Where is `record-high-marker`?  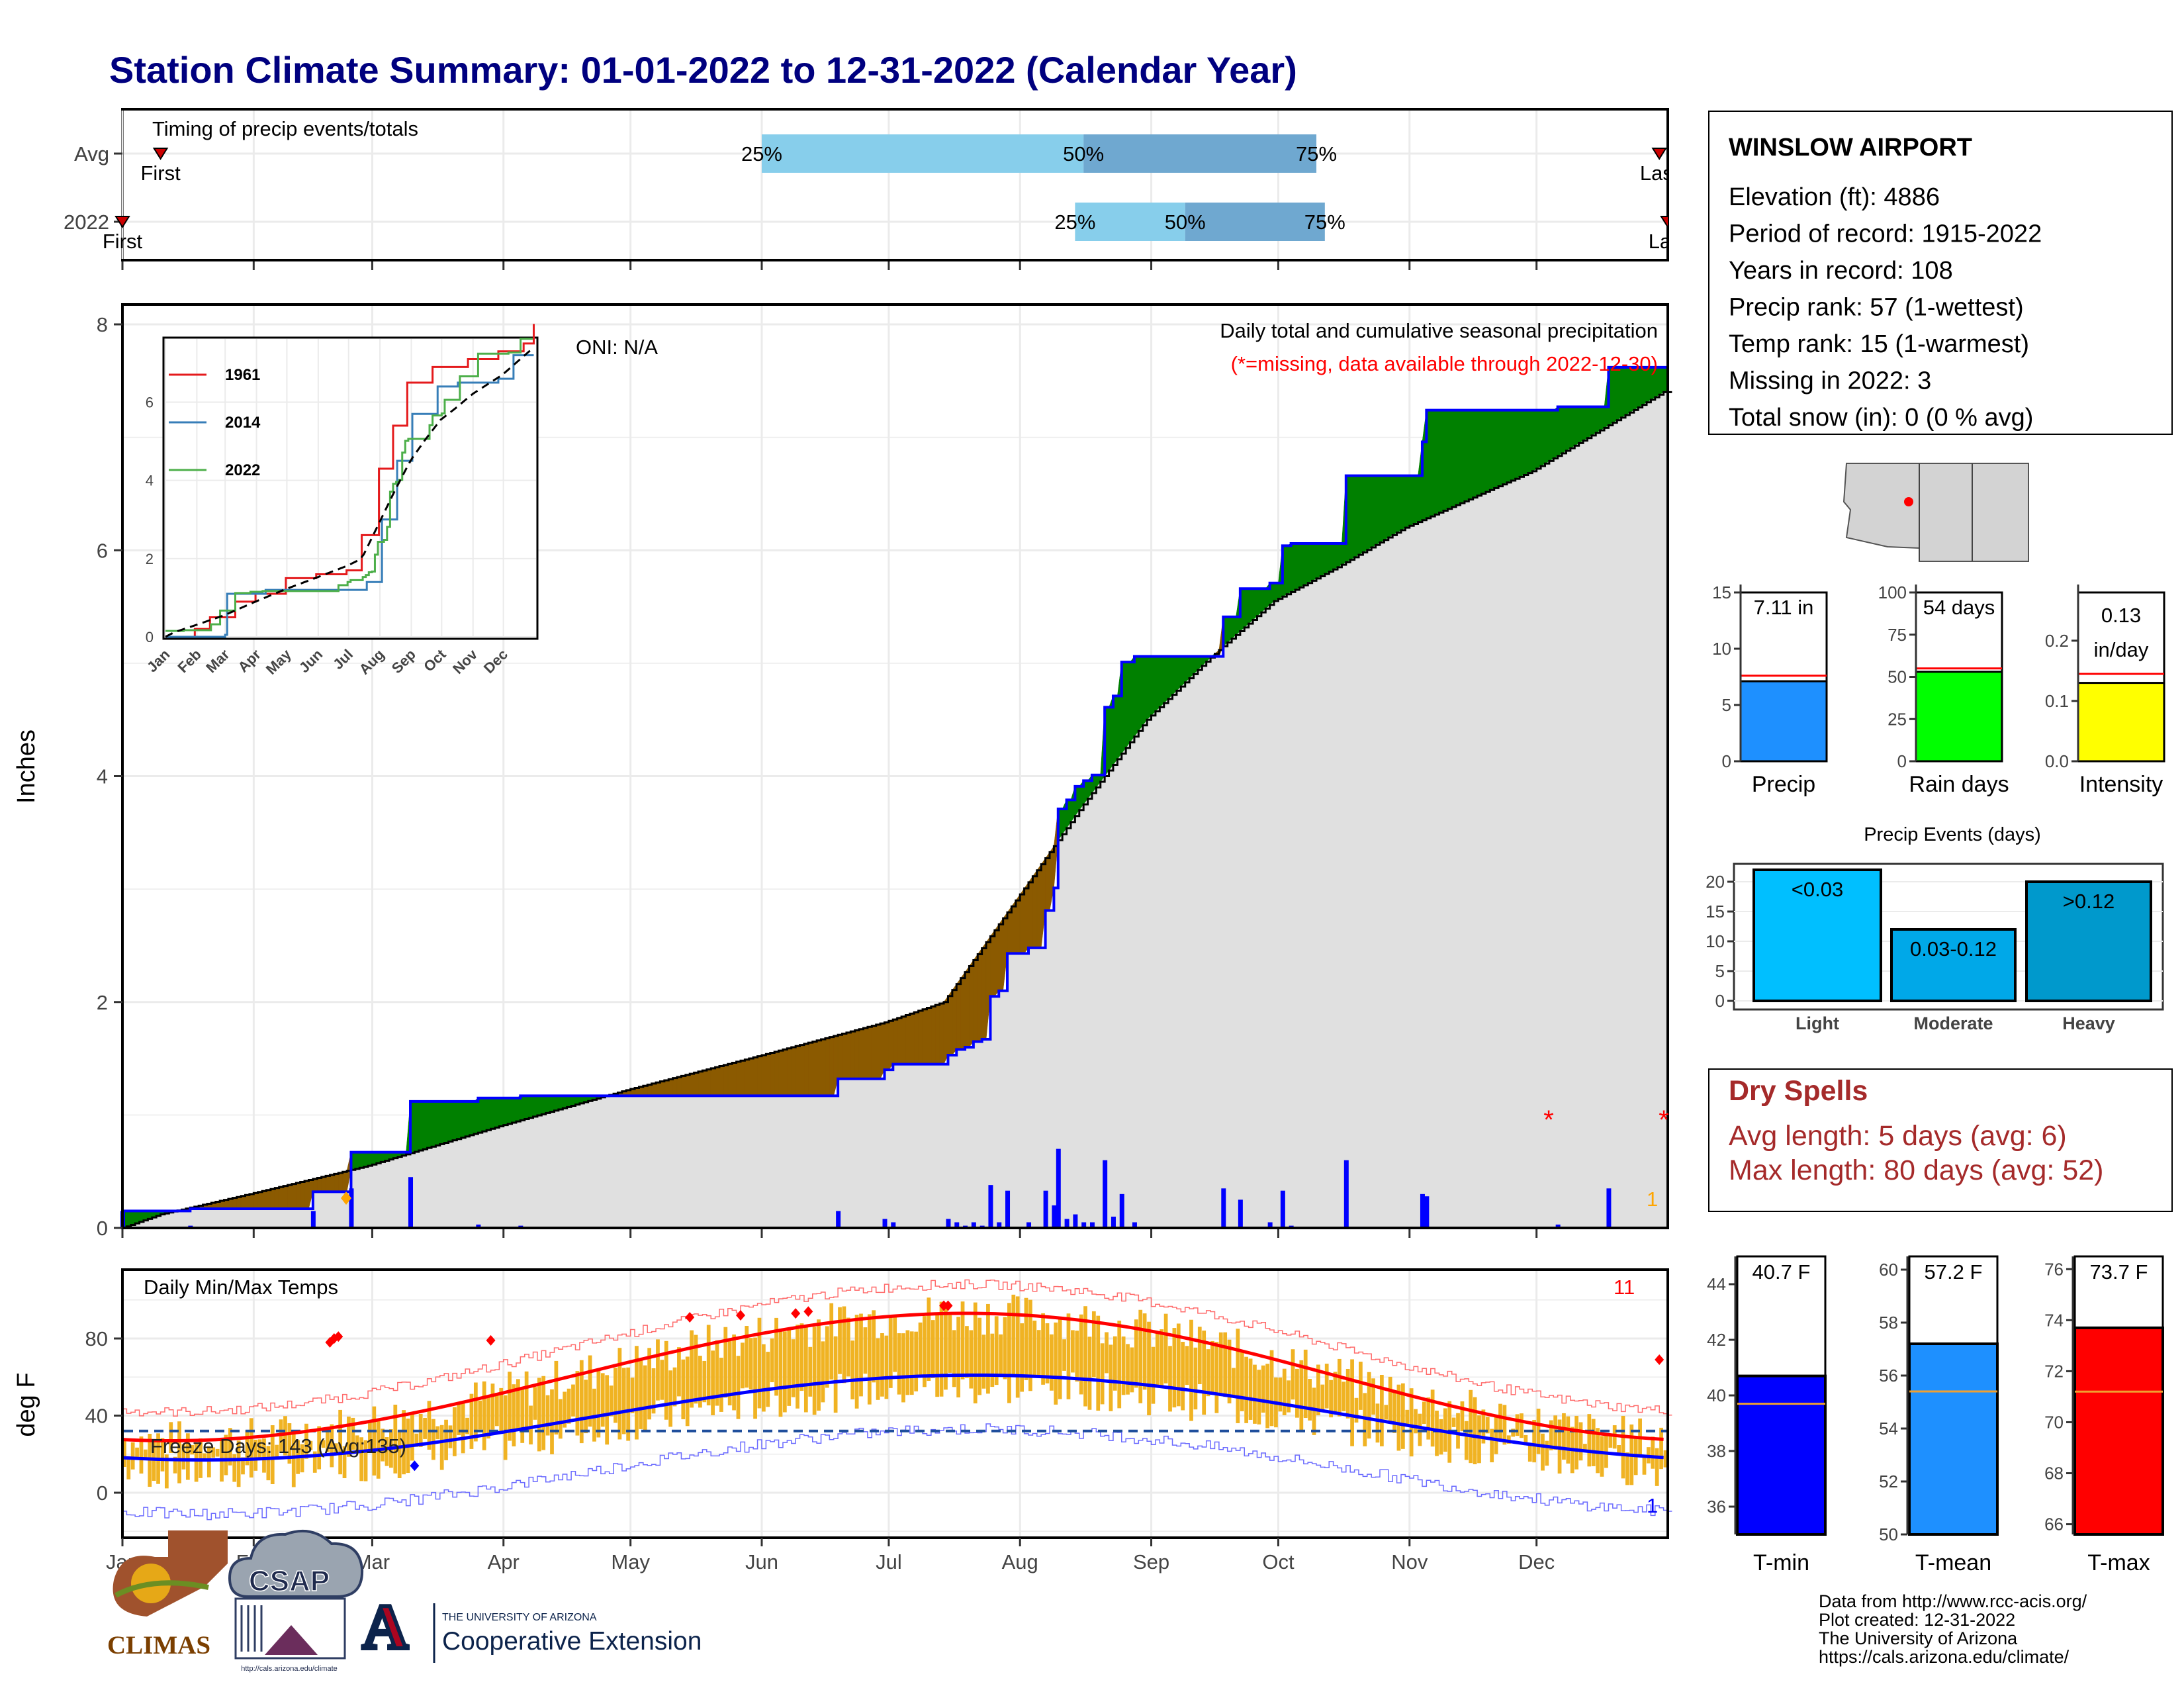
record-high-marker is located at coordinates (948, 1305).